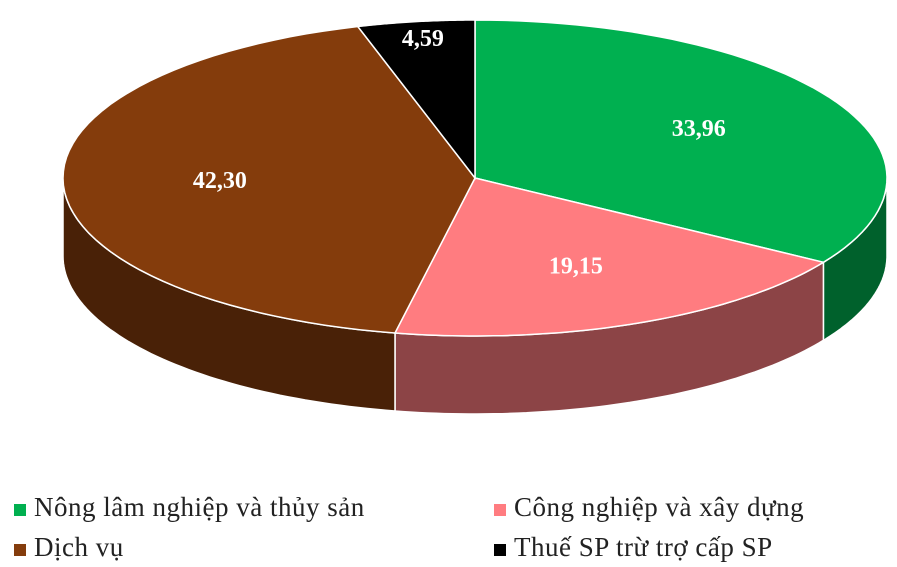  Describe the element at coordinates (79, 547) in the screenshot. I see `legend-label: Dịch vụ` at that location.